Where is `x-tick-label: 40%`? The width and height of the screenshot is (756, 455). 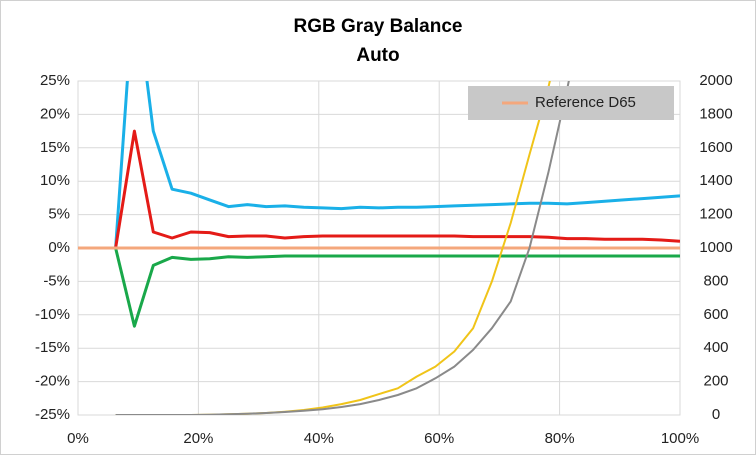
x-tick-label: 40% is located at coordinates (319, 438).